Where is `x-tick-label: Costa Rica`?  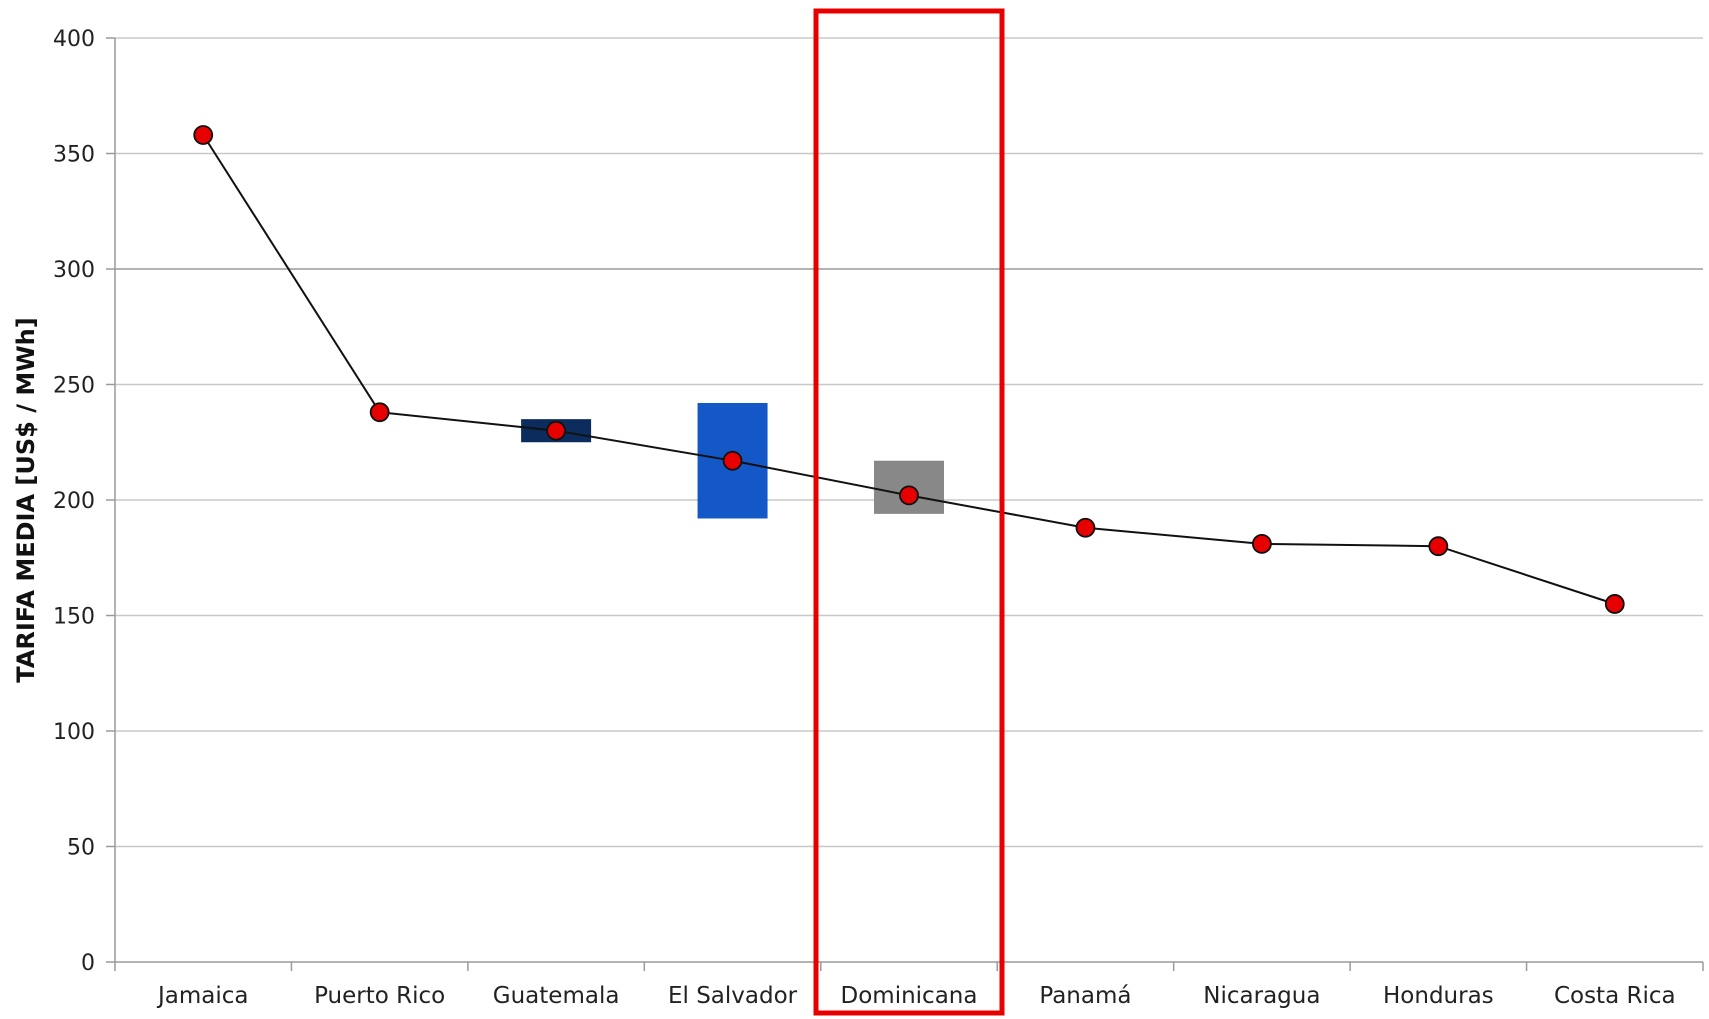
x-tick-label: Costa Rica is located at coordinates (1615, 996).